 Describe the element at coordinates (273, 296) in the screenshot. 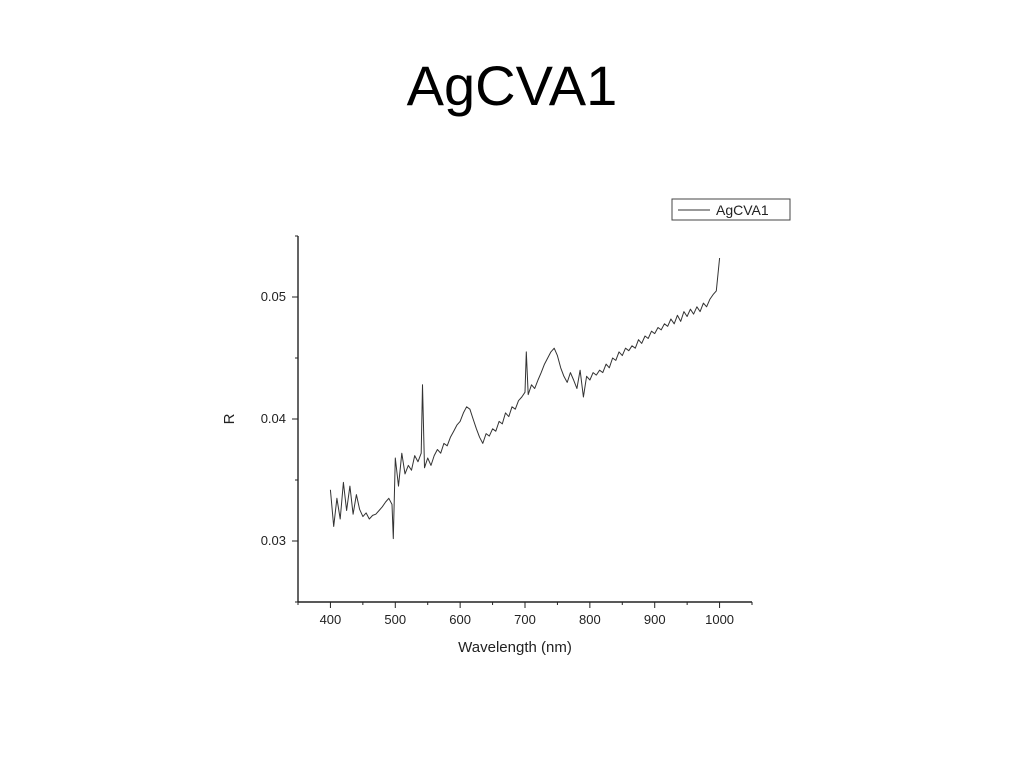

I see `y-tick-label: 0.05` at that location.